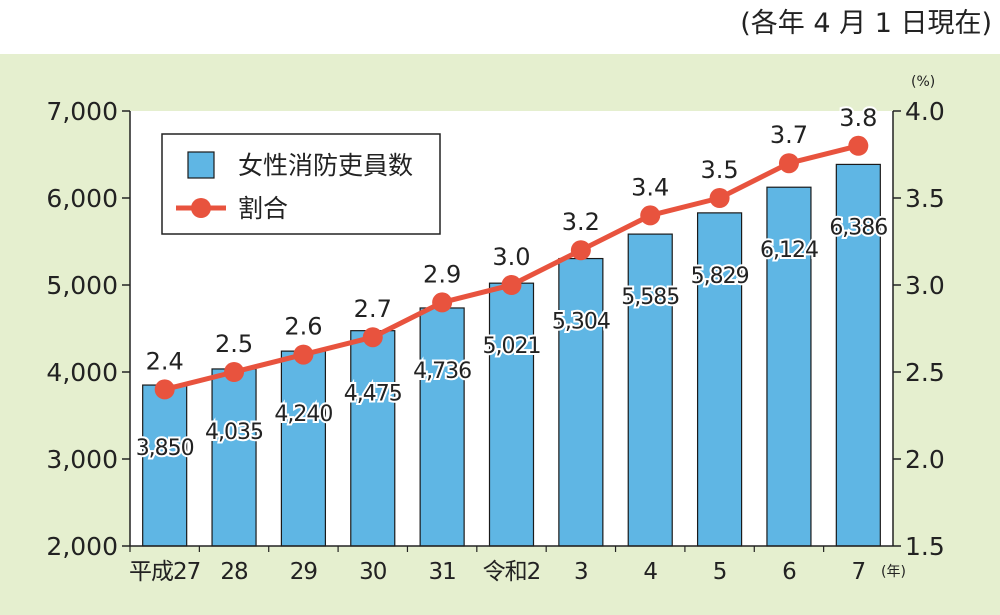 The image size is (1000, 615). Describe the element at coordinates (789, 135) in the screenshot. I see `ratio-value-label: 3.7` at that location.